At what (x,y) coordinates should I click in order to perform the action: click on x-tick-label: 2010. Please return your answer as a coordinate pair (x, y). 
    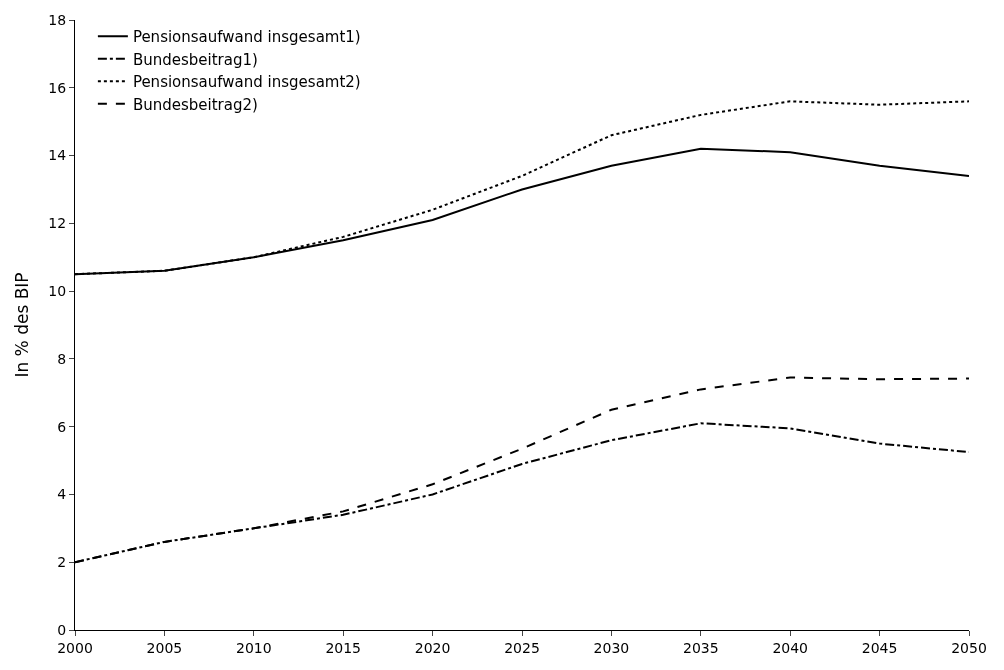
    Looking at the image, I should click on (253, 647).